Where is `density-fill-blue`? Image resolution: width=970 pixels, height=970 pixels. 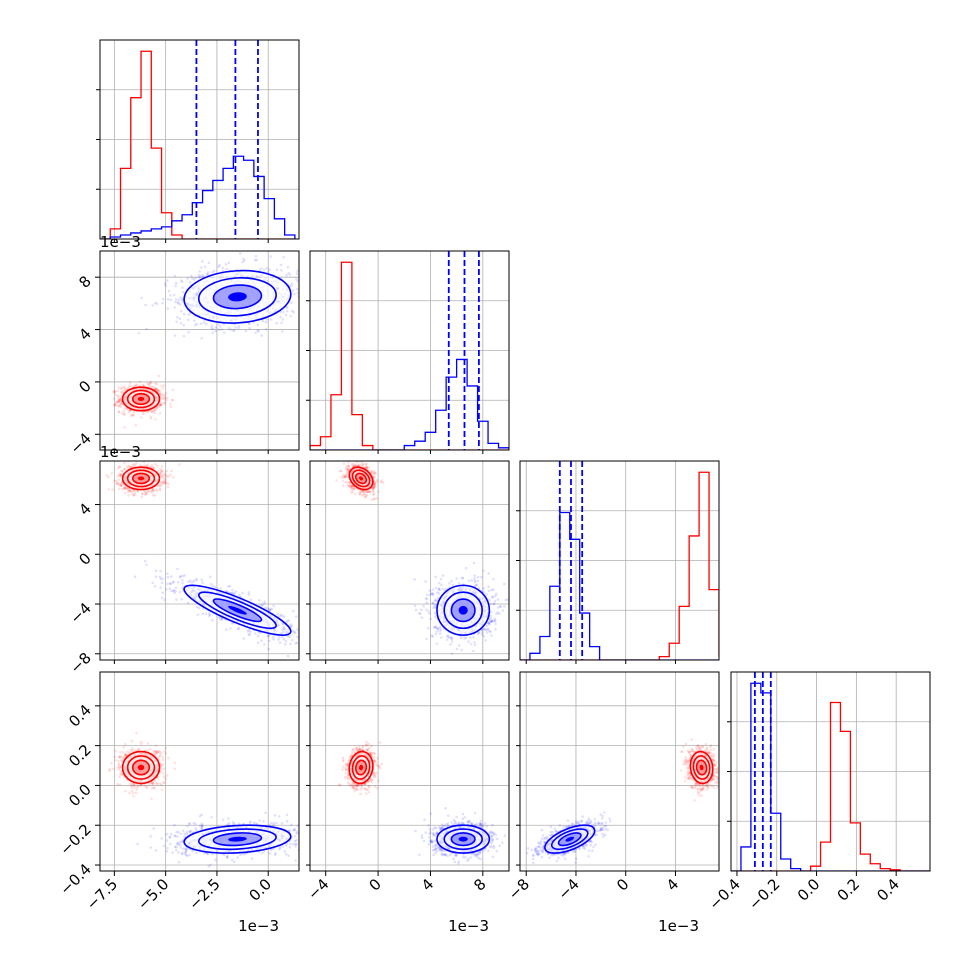
density-fill-blue is located at coordinates (237, 297).